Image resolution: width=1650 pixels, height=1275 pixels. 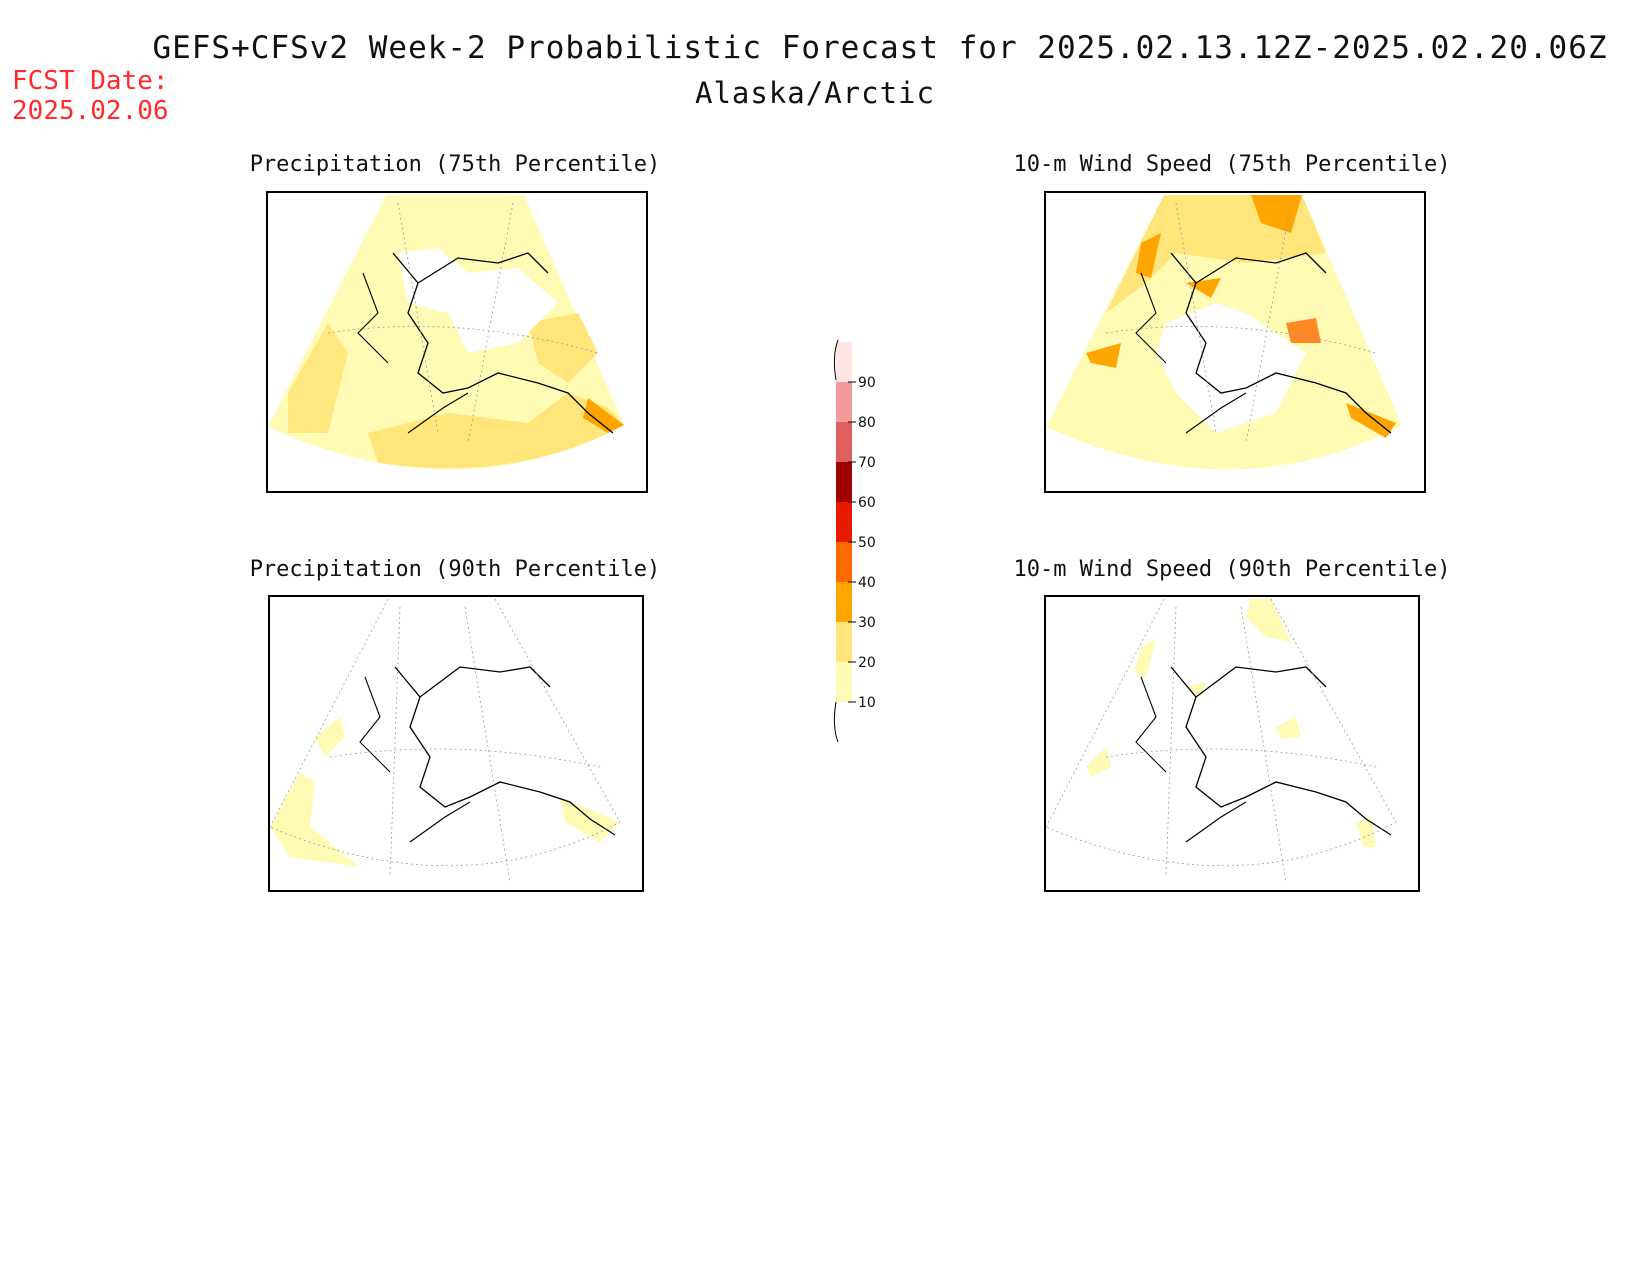 I want to click on panel-title-precip-90: Precipitation (90th Percentile), so click(x=455, y=569).